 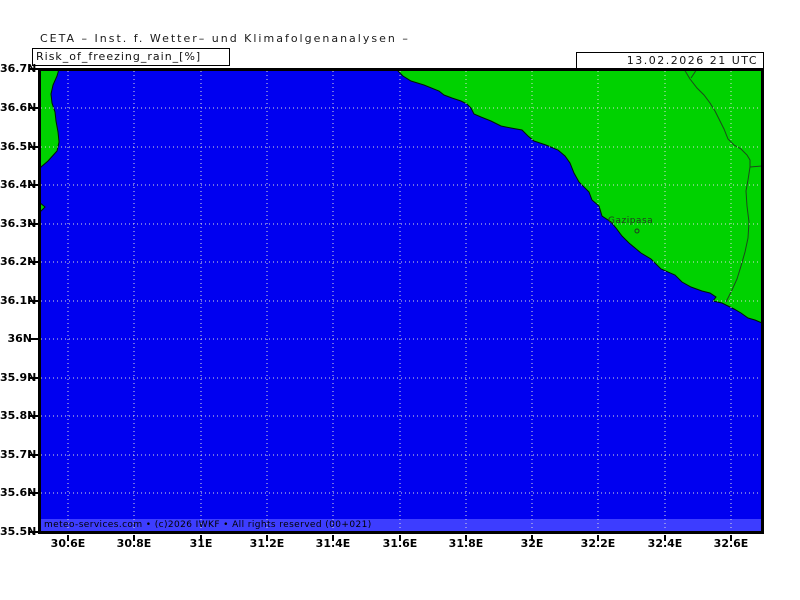 I want to click on y-axis-label: 36.7N, so click(x=18, y=68).